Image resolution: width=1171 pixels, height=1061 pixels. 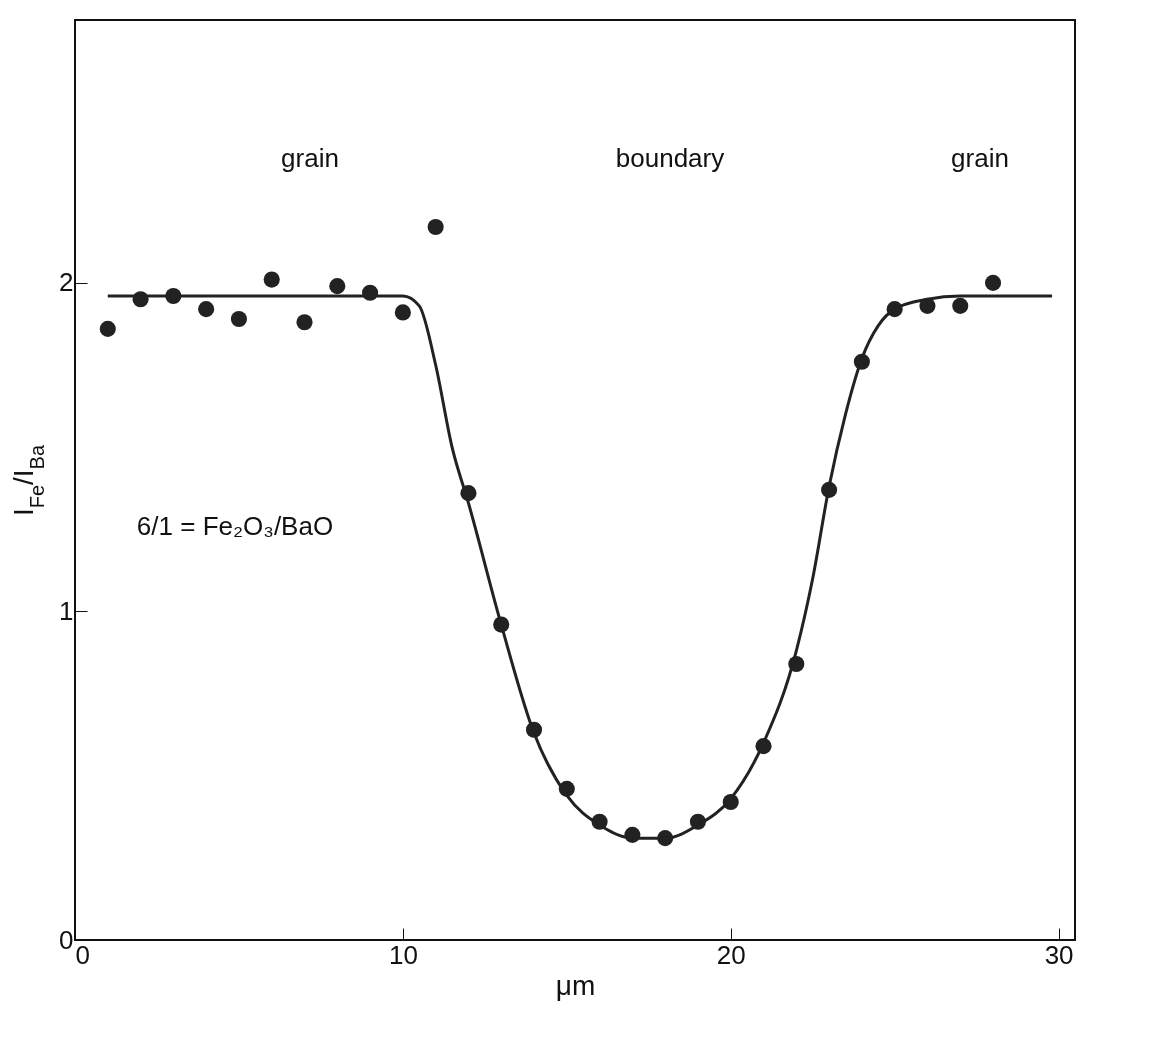 I want to click on x-tick-label: 20, so click(x=731, y=954).